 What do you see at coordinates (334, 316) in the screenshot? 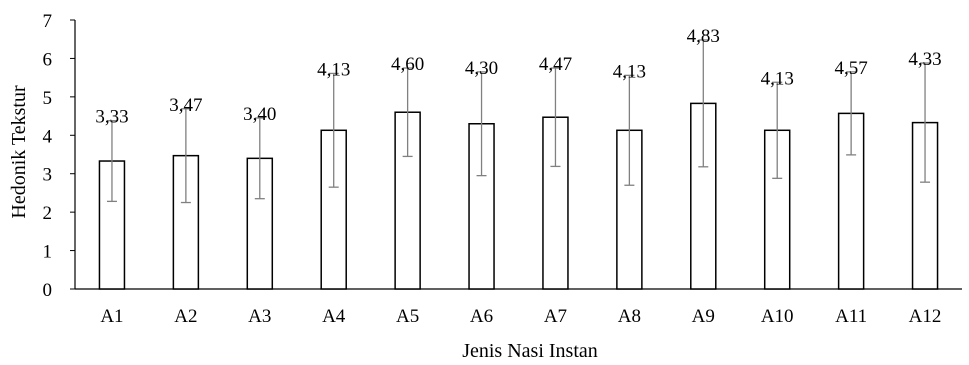
I see `x-tick-label-A4: A4` at bounding box center [334, 316].